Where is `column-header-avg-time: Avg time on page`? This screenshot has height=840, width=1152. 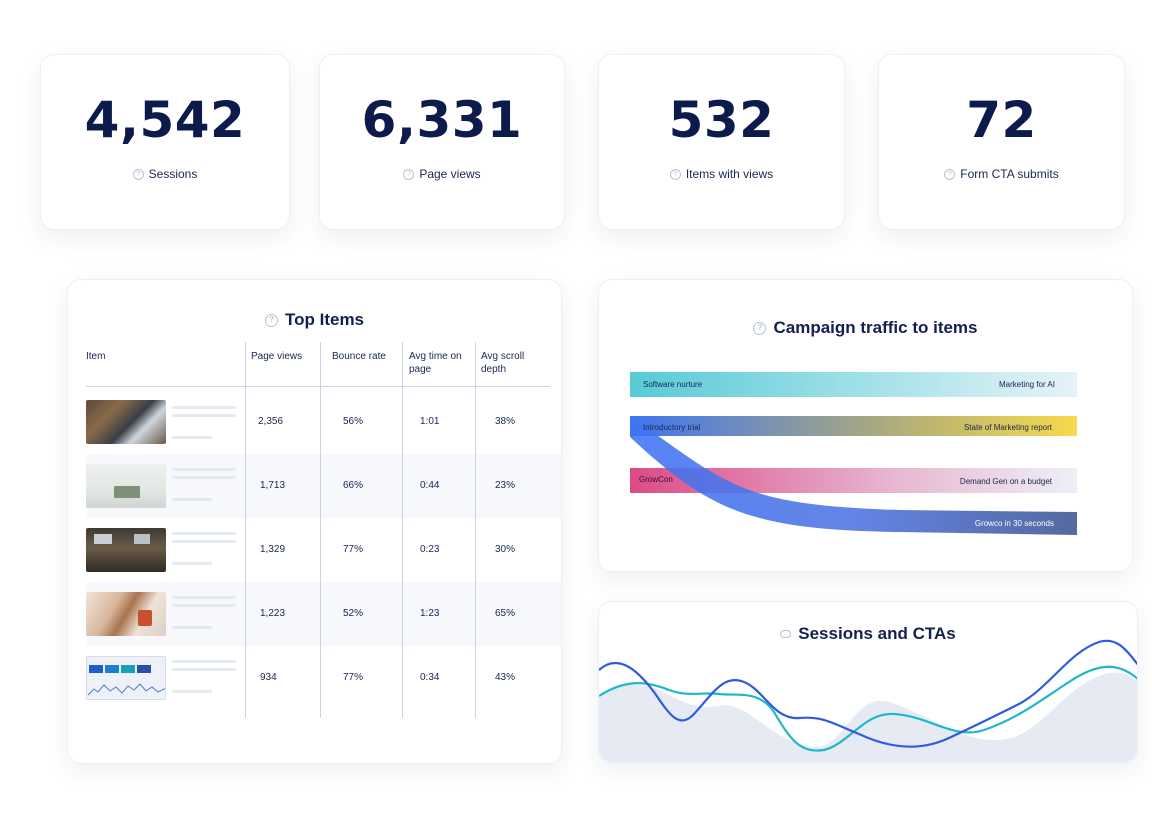 column-header-avg-time: Avg time on page is located at coordinates (435, 363).